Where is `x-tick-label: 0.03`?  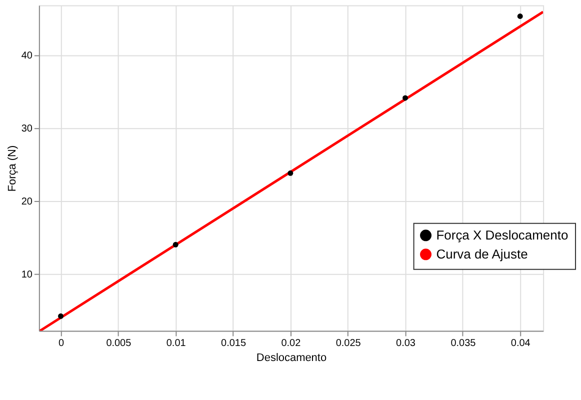
x-tick-label: 0.03 is located at coordinates (406, 344).